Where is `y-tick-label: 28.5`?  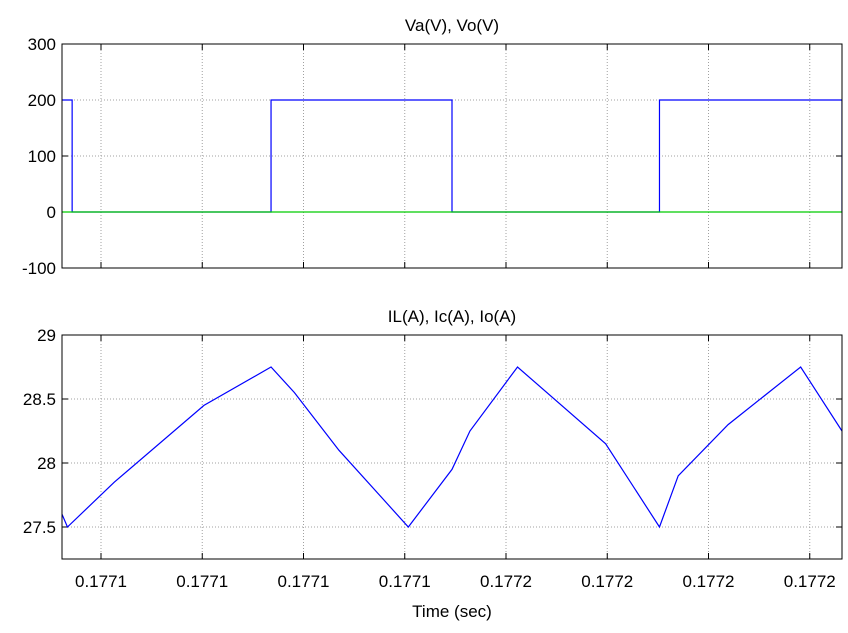 y-tick-label: 28.5 is located at coordinates (39, 399).